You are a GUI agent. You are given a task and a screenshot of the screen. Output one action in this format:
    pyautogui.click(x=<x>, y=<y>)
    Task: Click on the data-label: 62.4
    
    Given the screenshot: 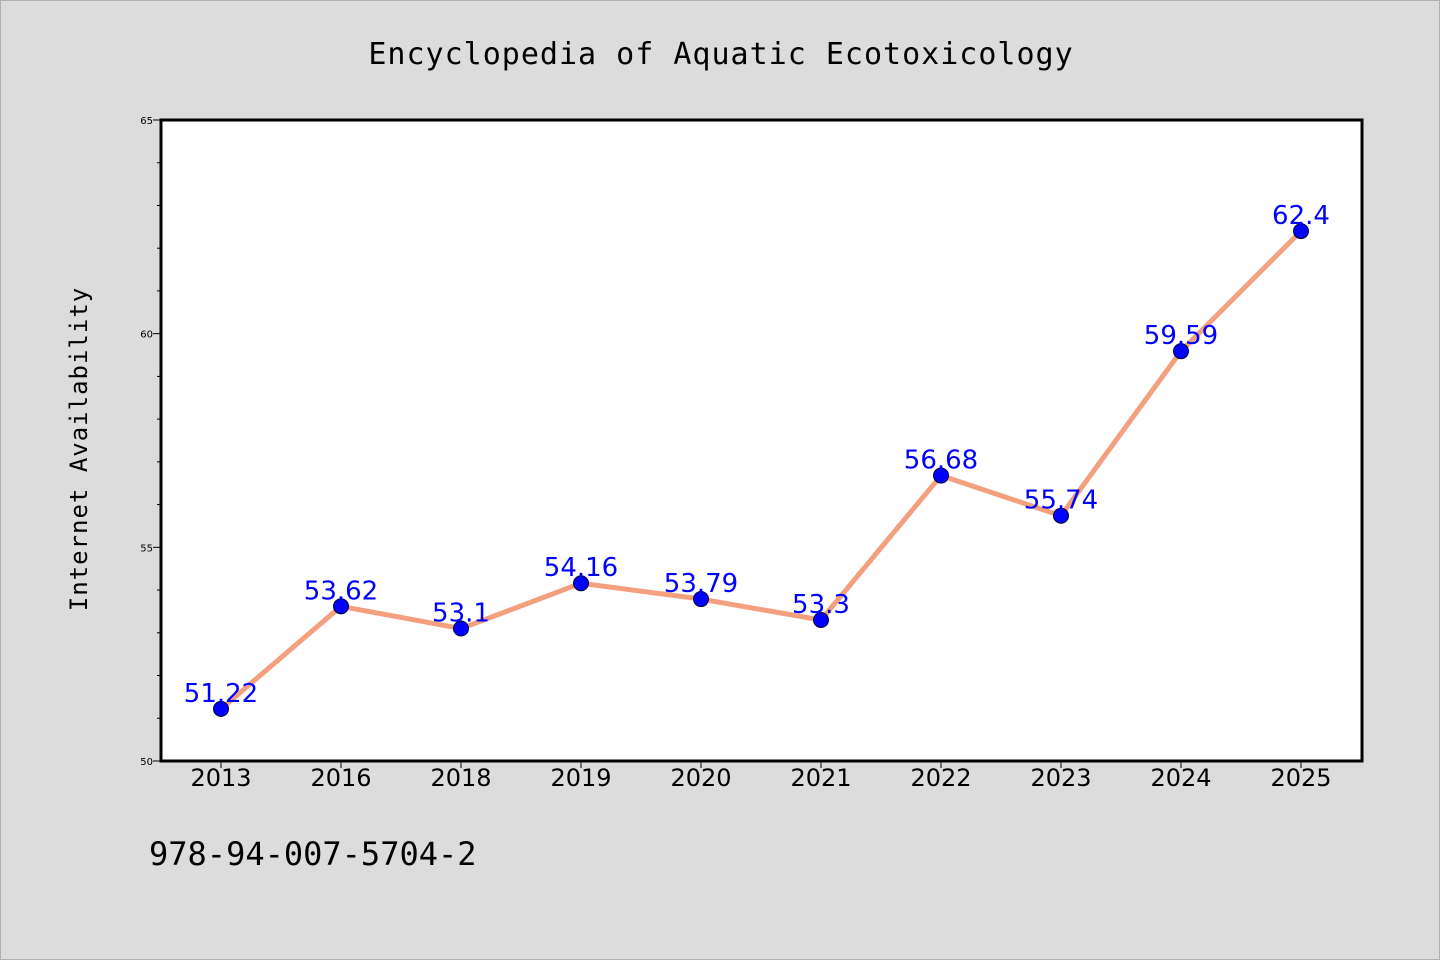 What is the action you would take?
    pyautogui.click(x=1301, y=216)
    